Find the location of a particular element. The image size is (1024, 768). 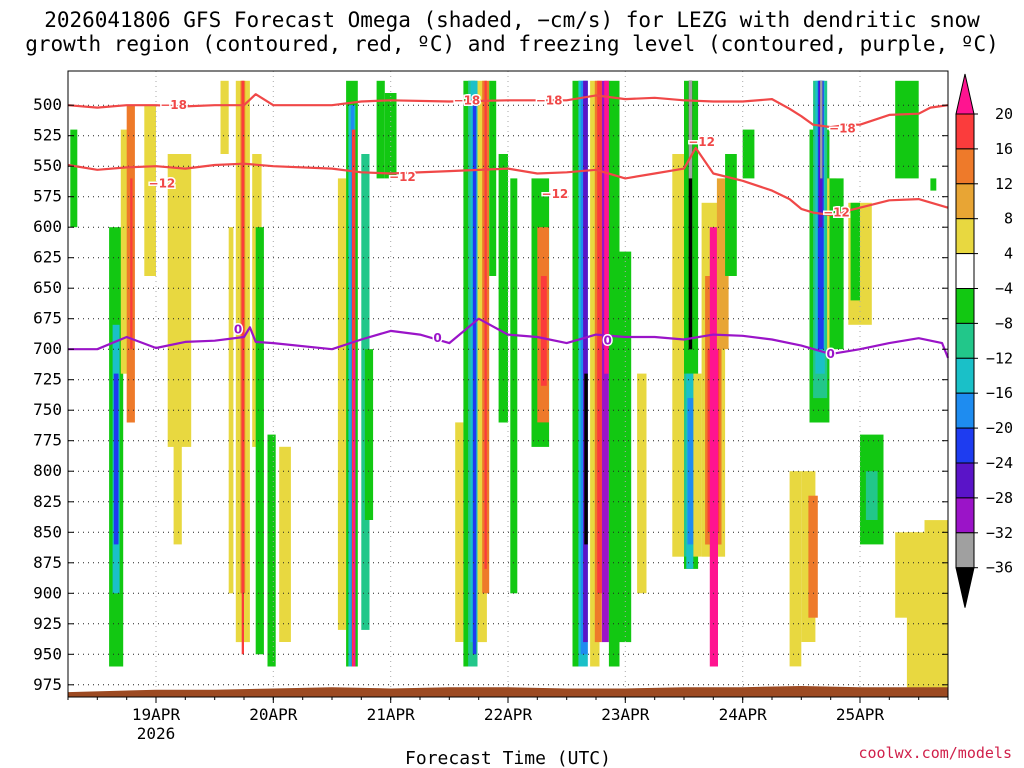

y-tick-label: 575 is located at coordinates (47, 196).